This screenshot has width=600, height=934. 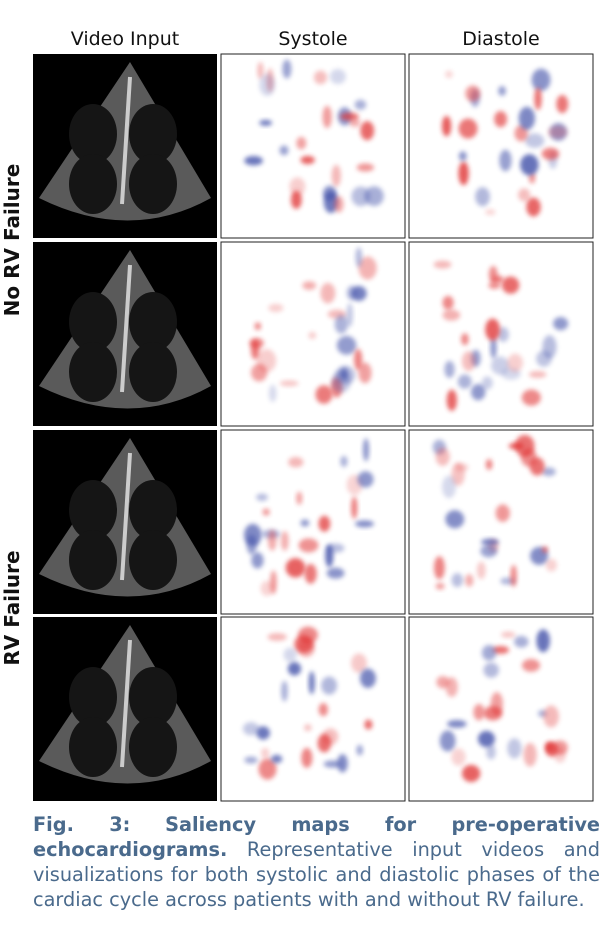 I want to click on column-header: Systole, so click(x=313, y=39).